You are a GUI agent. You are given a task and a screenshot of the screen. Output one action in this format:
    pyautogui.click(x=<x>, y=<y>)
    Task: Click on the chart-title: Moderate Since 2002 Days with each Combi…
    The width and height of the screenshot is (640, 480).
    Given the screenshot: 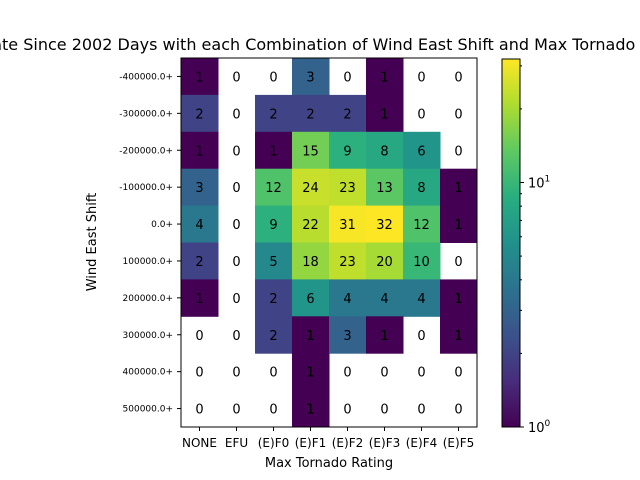 What is the action you would take?
    pyautogui.click(x=320, y=44)
    